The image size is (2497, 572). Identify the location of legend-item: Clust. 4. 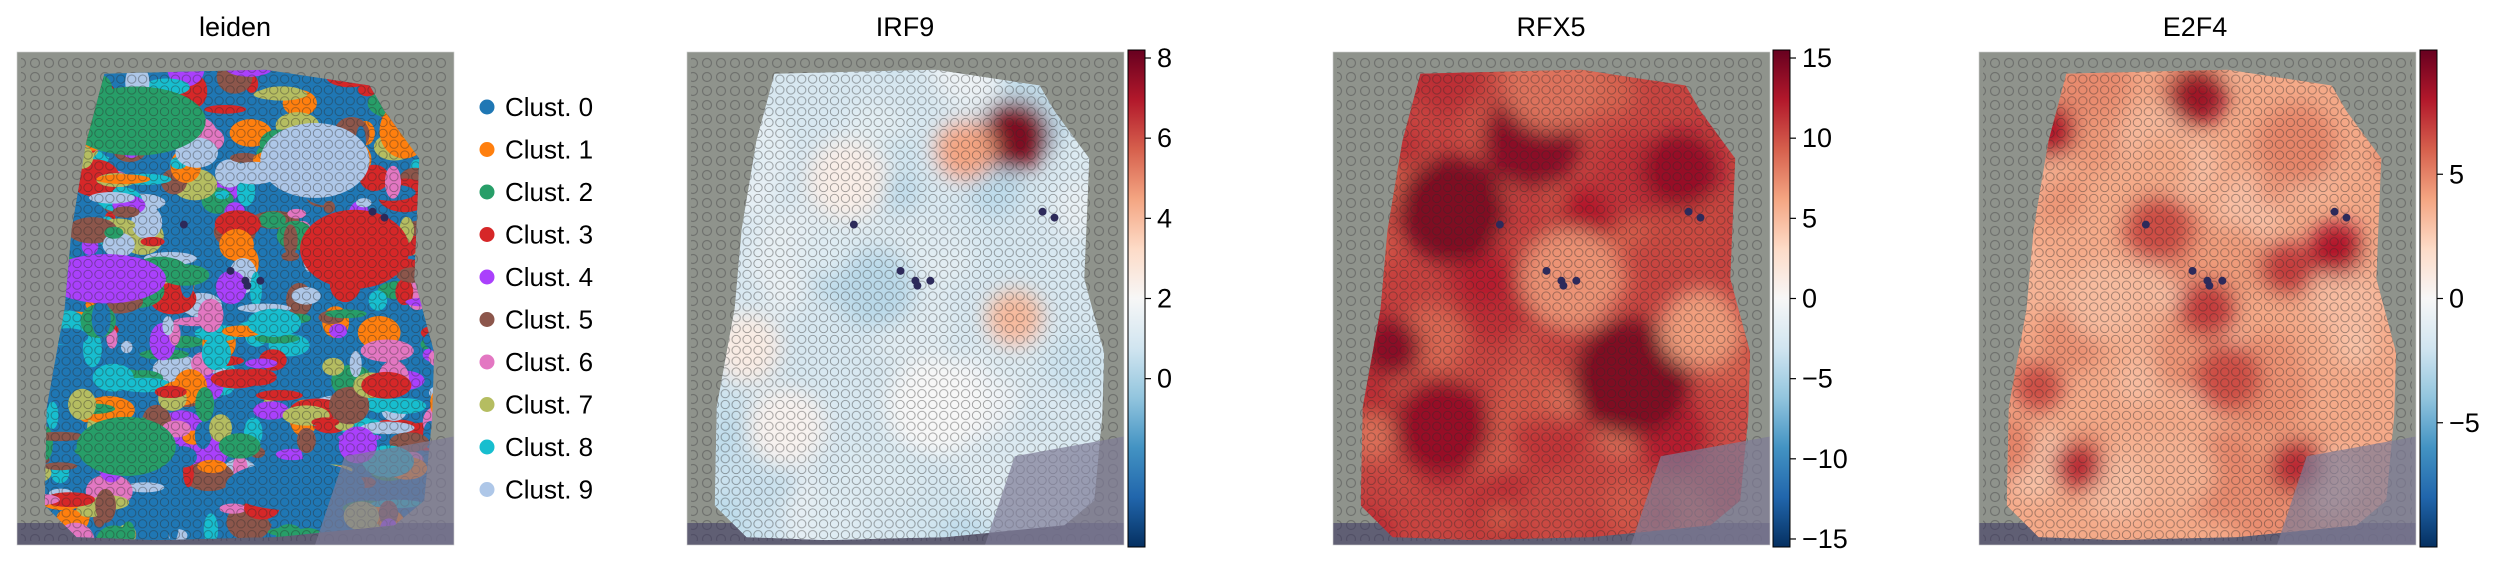
(536, 277).